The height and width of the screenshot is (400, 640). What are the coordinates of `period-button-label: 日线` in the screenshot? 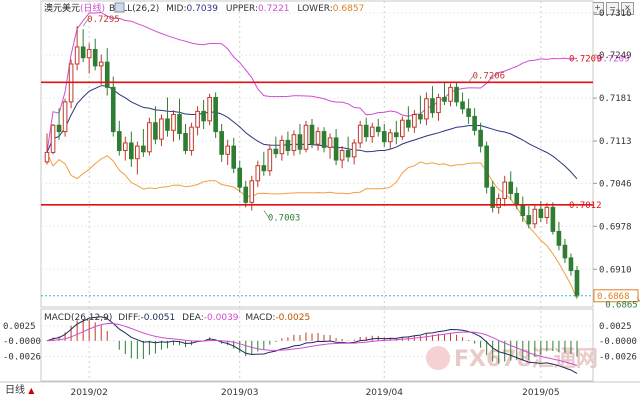 It's located at (15, 390).